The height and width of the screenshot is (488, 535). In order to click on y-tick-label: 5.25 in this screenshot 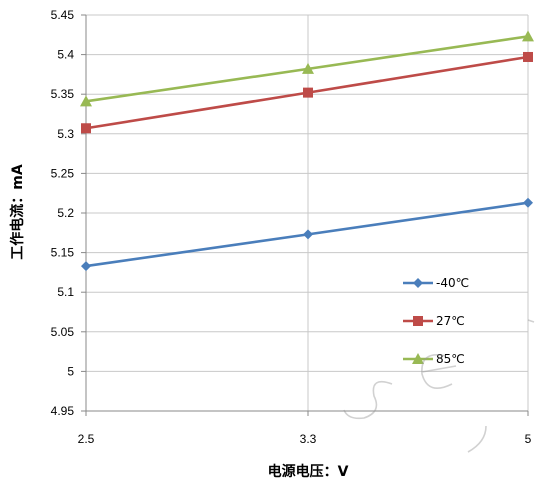, I will do `click(63, 173)`.